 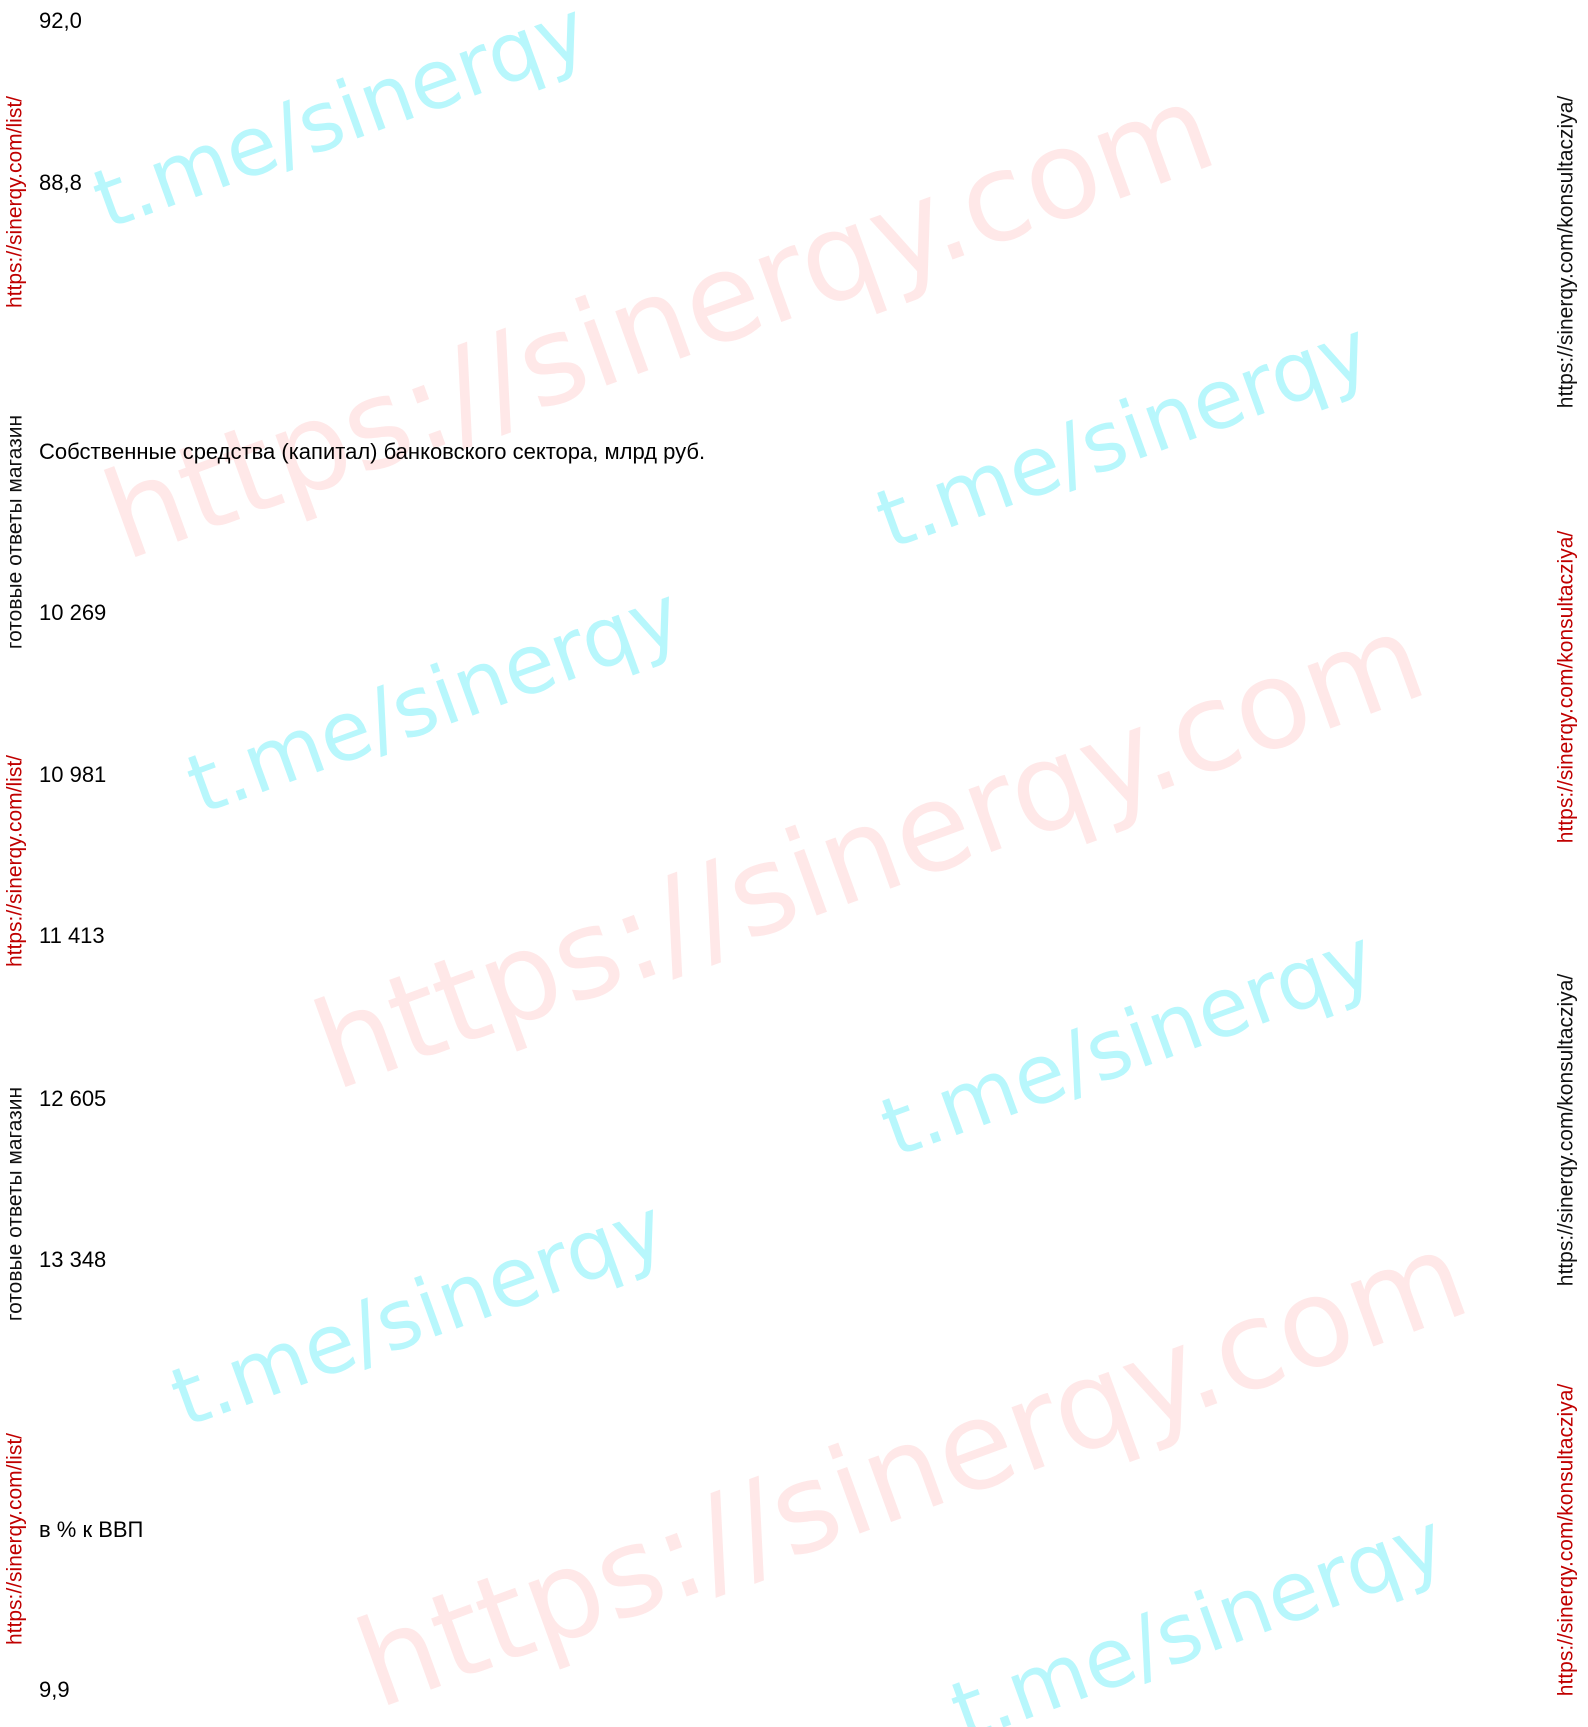 I want to click on text-line: 10 269, so click(x=72, y=612).